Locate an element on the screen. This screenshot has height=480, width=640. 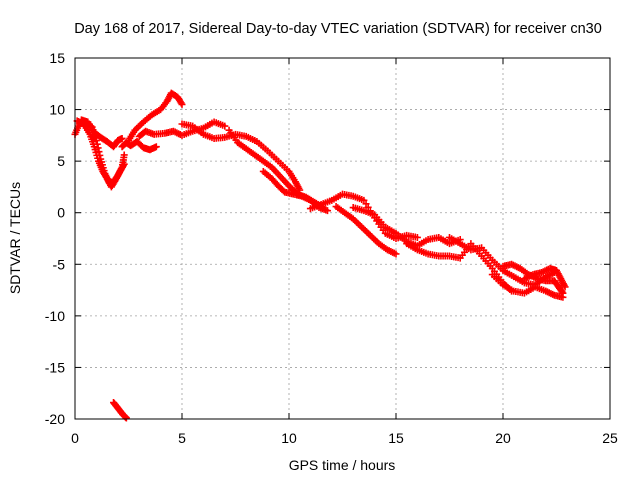
series-track-q is located at coordinates (544, 277).